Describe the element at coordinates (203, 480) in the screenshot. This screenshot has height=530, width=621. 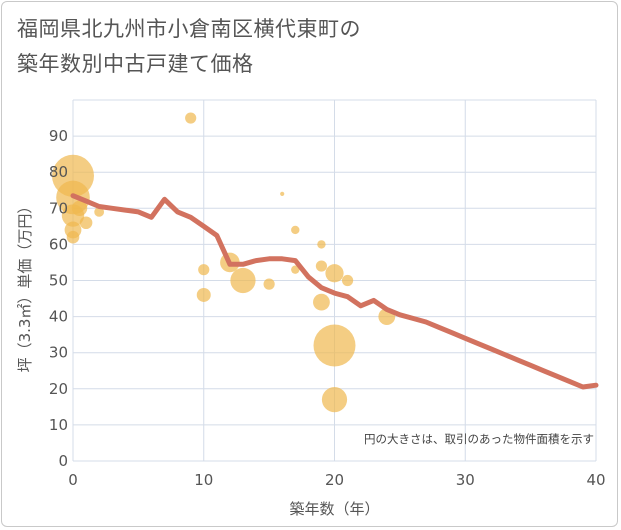
I see `x-tick-label: 10` at that location.